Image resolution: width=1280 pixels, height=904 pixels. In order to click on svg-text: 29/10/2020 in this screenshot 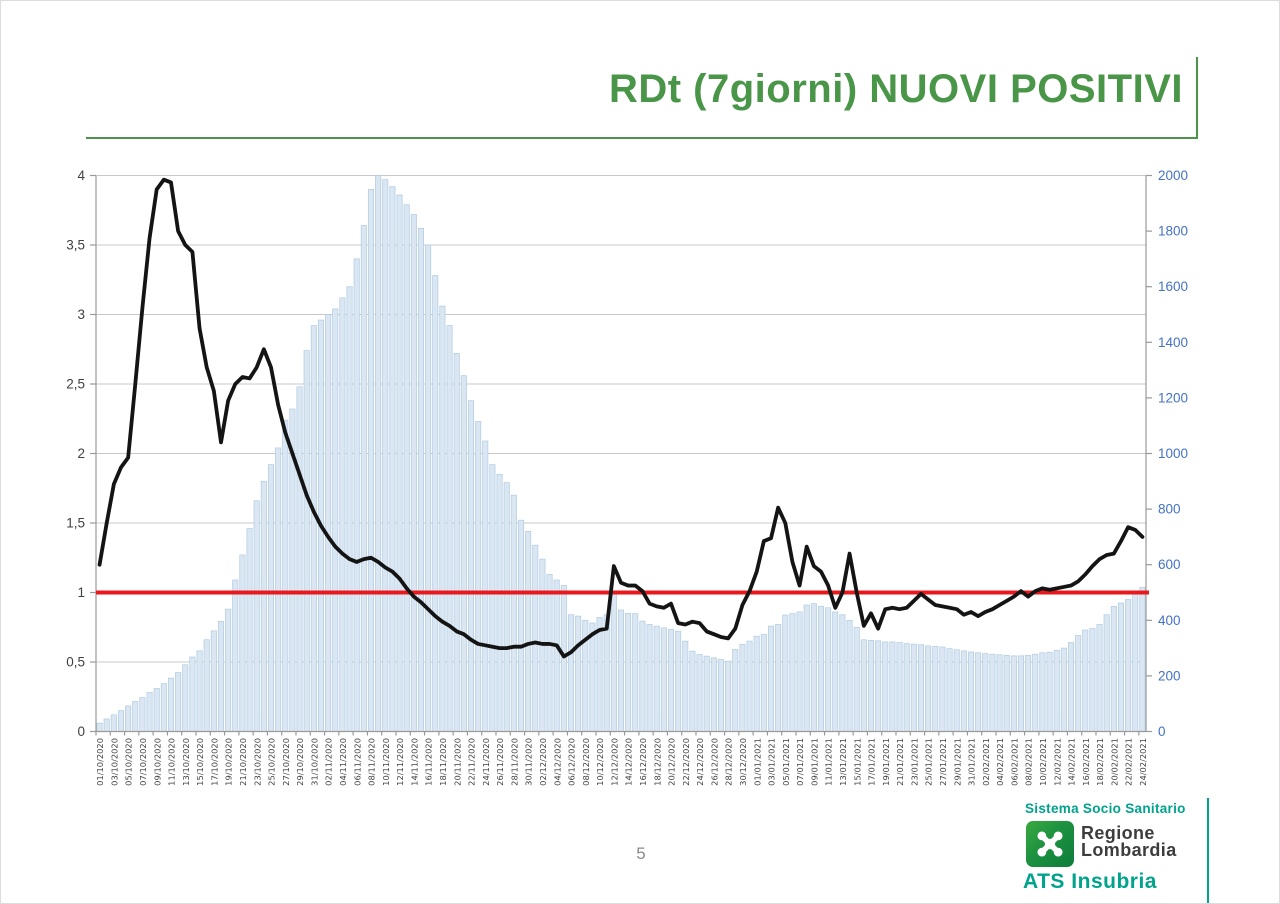, I will do `click(300, 762)`.